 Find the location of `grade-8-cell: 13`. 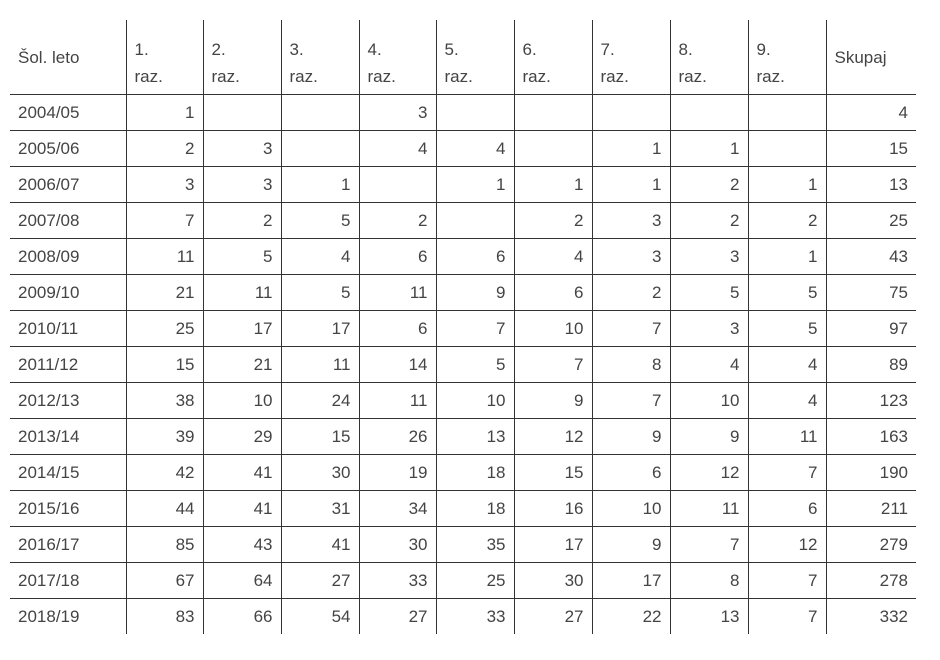

grade-8-cell: 13 is located at coordinates (708, 616).